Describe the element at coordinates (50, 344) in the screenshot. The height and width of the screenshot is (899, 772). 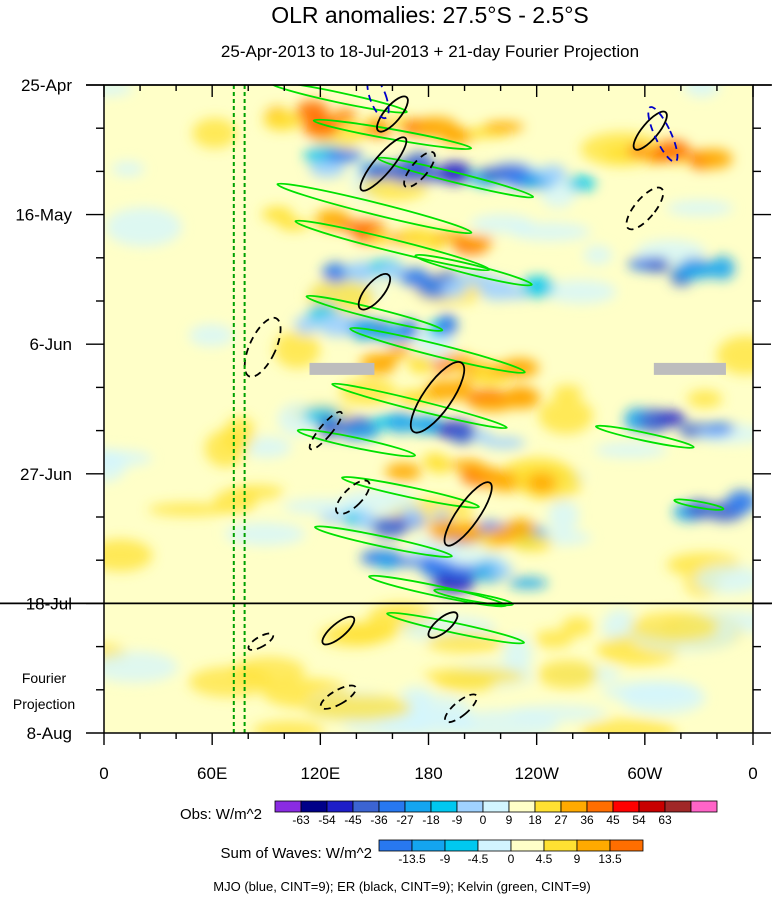
I see `y-tick-label: 6-Jun` at that location.